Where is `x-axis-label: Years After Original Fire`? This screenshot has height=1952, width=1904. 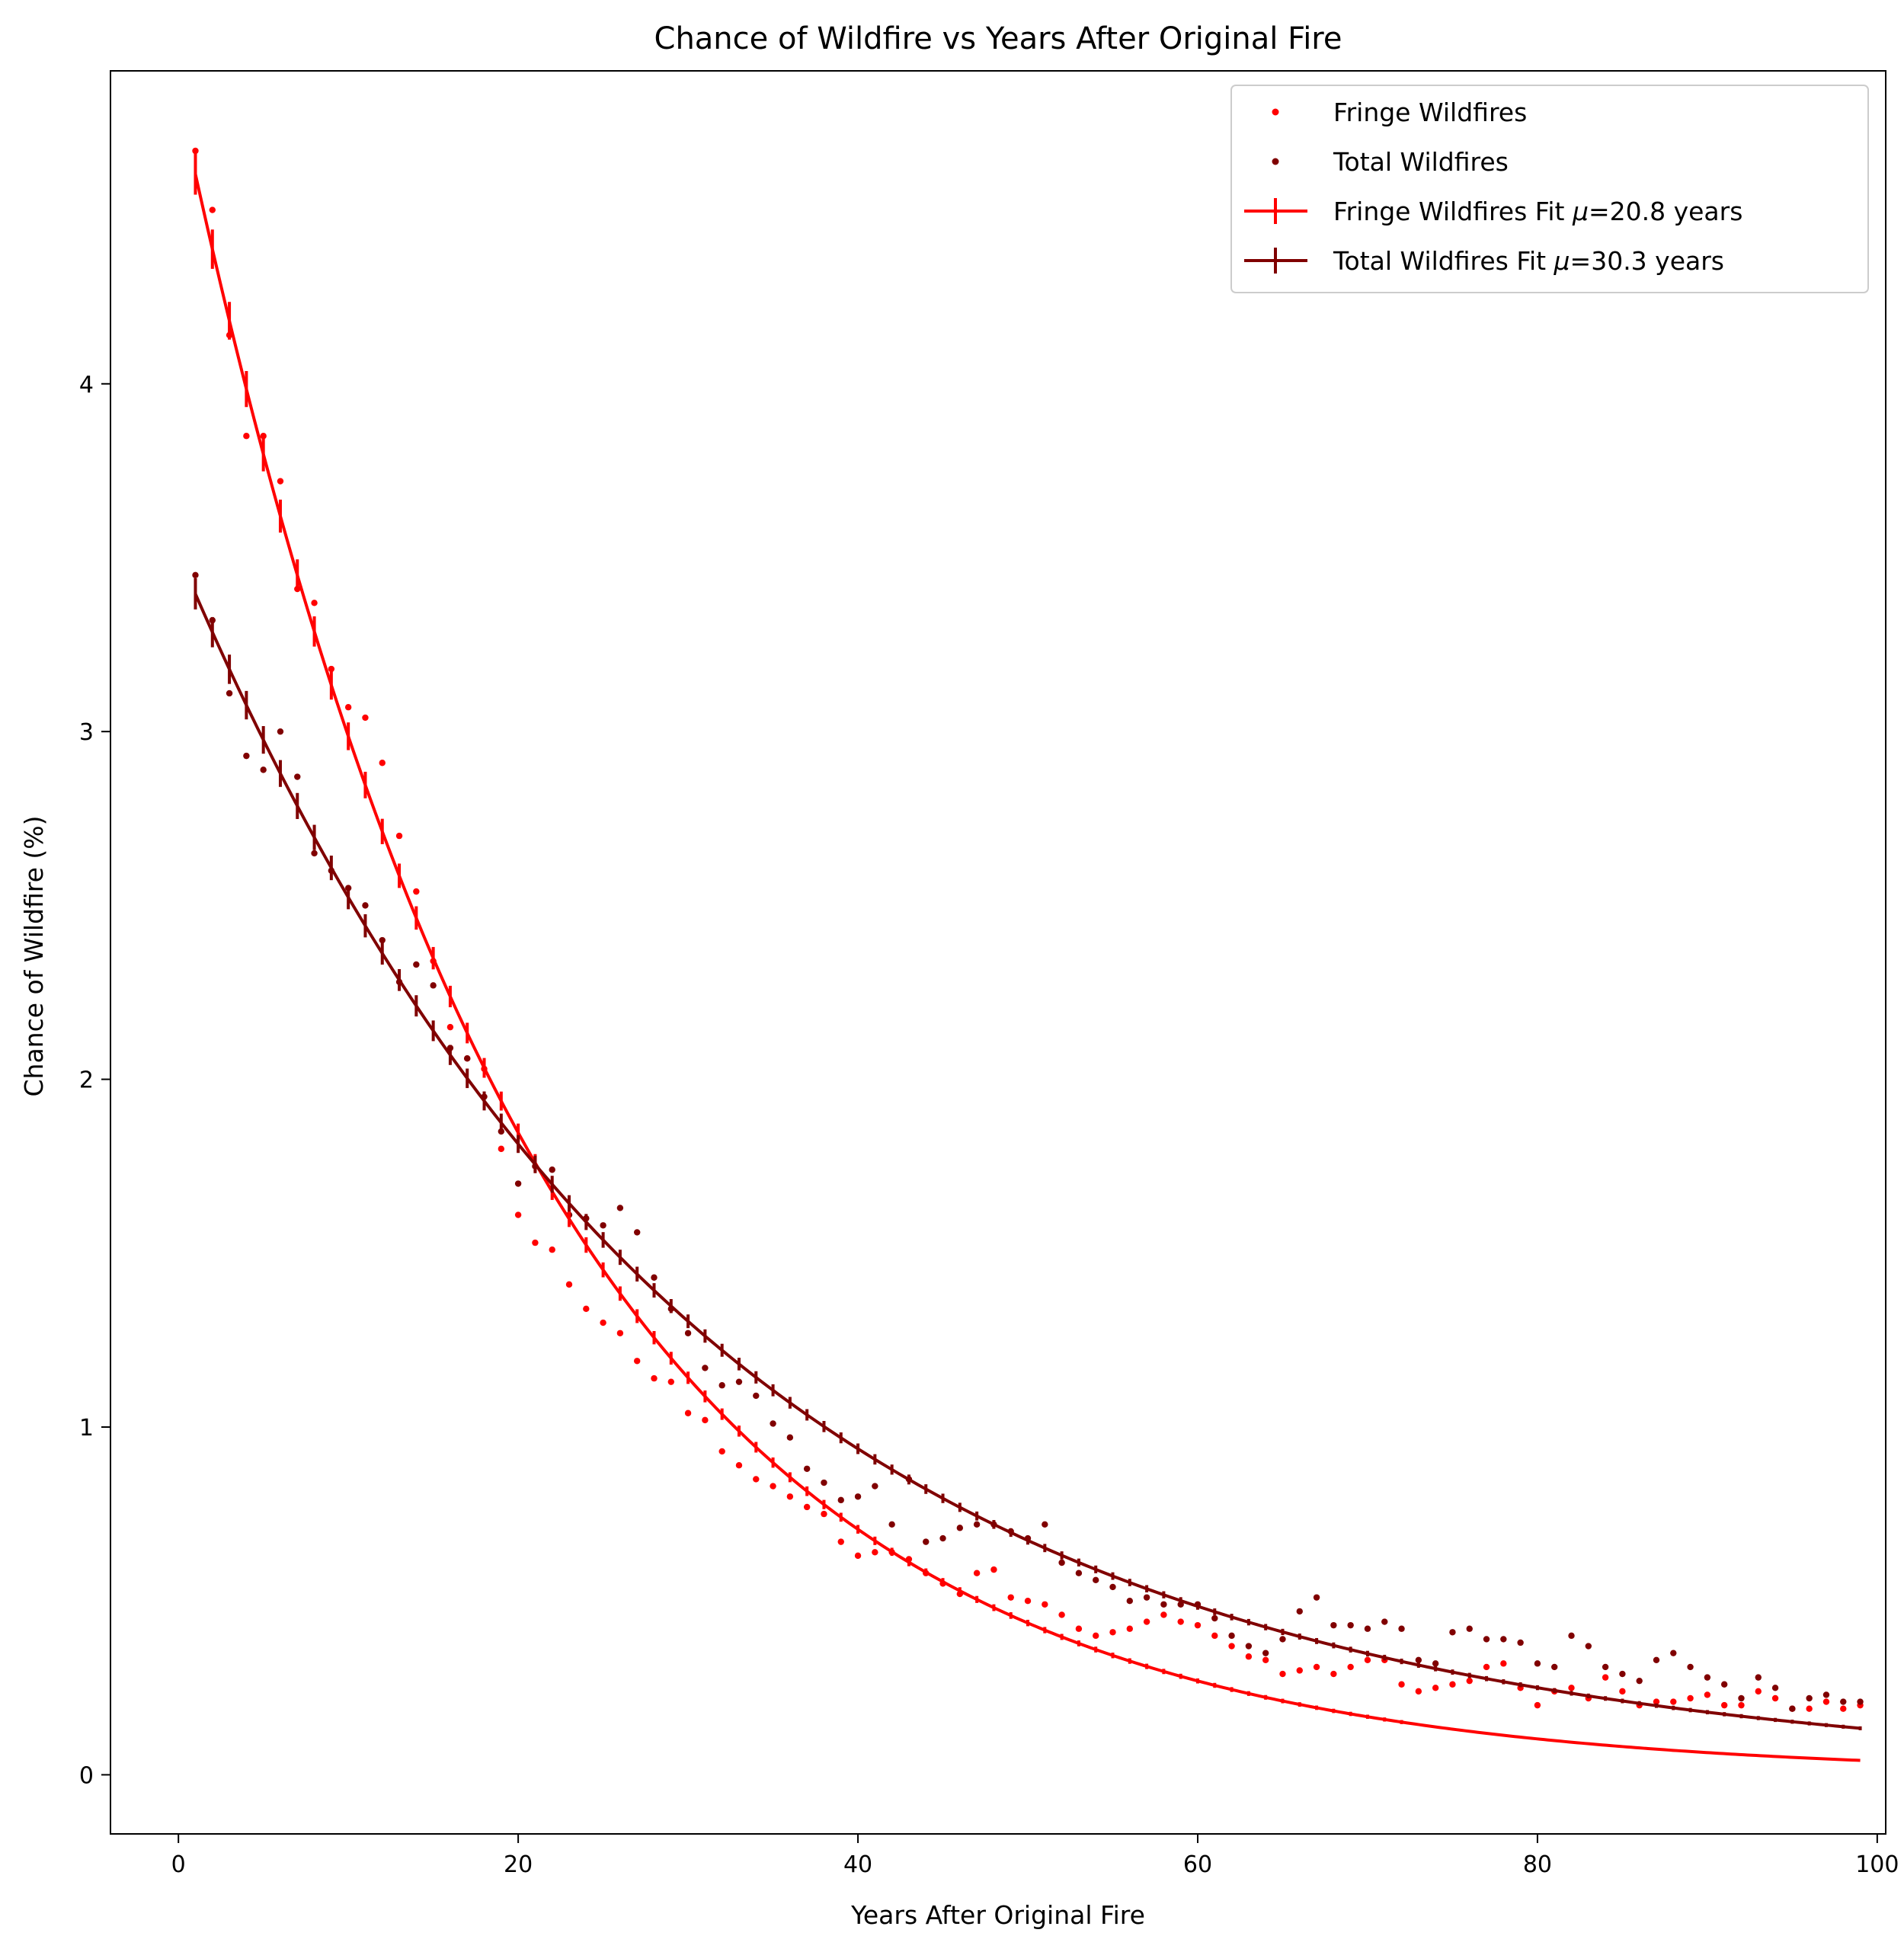
x-axis-label: Years After Original Fire is located at coordinates (997, 1915).